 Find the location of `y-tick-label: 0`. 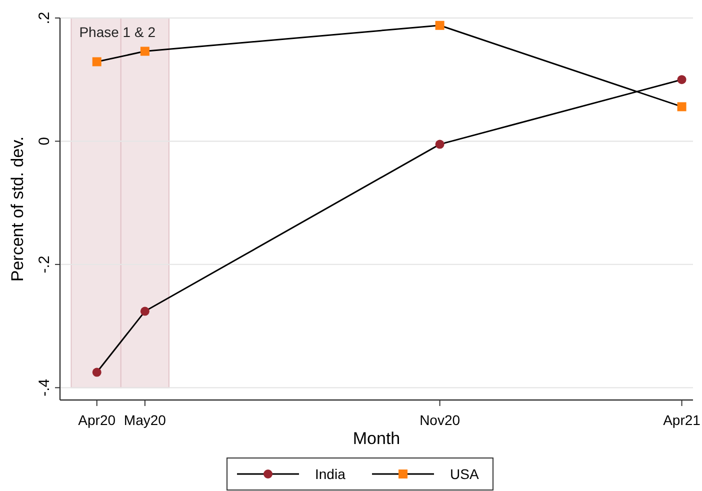

y-tick-label: 0 is located at coordinates (44, 141).